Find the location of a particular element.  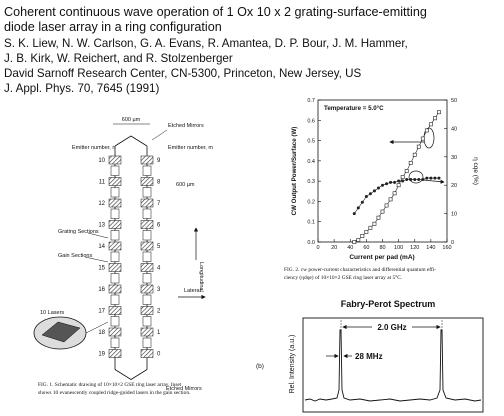

y2-tick-label: 0 is located at coordinates (452, 243).